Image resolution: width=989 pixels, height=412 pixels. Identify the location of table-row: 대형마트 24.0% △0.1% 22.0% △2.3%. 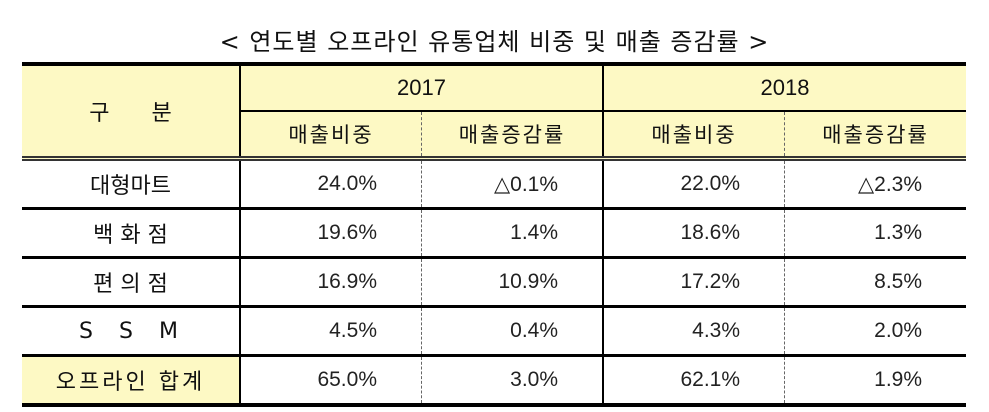
(494, 184).